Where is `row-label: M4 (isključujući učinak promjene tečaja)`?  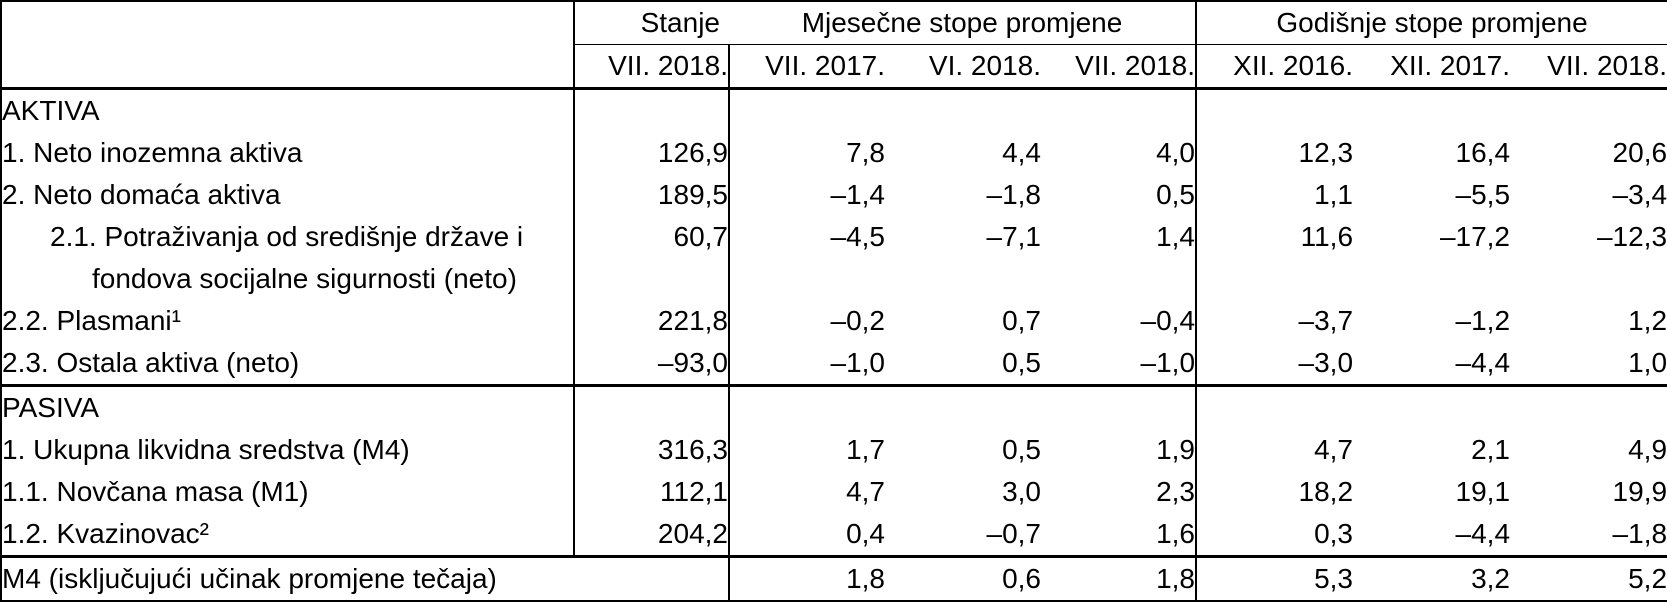 row-label: M4 (isključujući učinak promjene tečaja) is located at coordinates (365, 578).